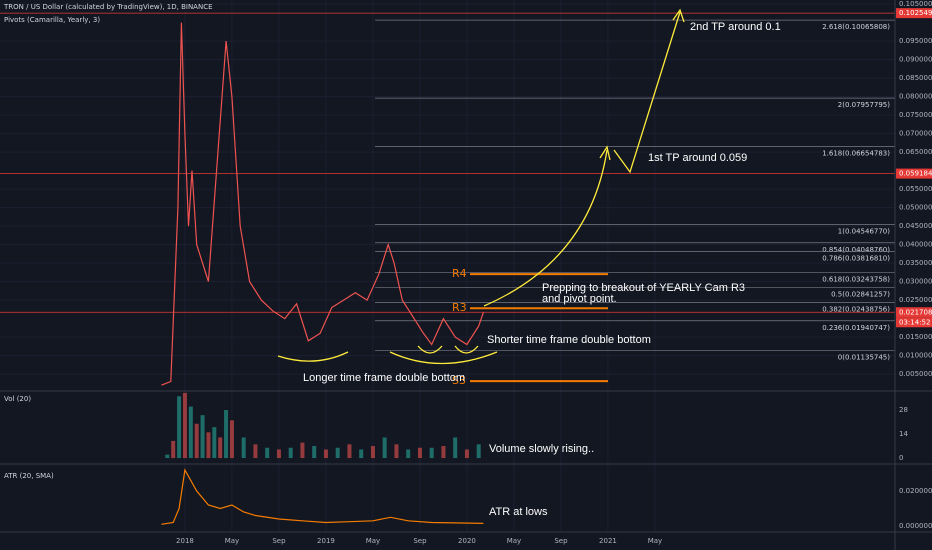  I want to click on y-tick-label: 0.01000000, so click(915, 356).